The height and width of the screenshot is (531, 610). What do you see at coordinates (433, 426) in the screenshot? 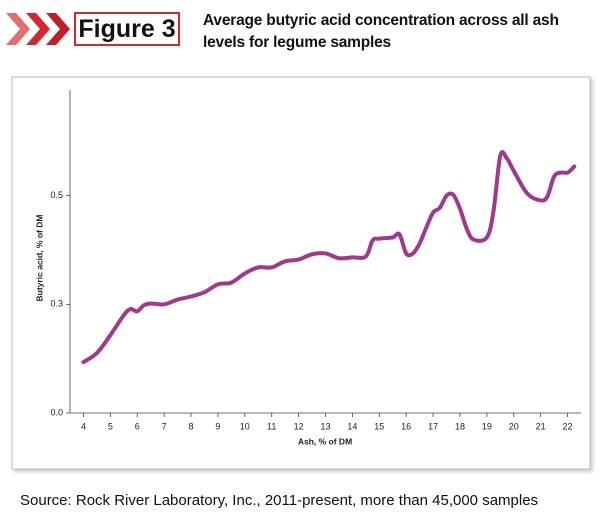
I see `x-tick-label: 17` at bounding box center [433, 426].